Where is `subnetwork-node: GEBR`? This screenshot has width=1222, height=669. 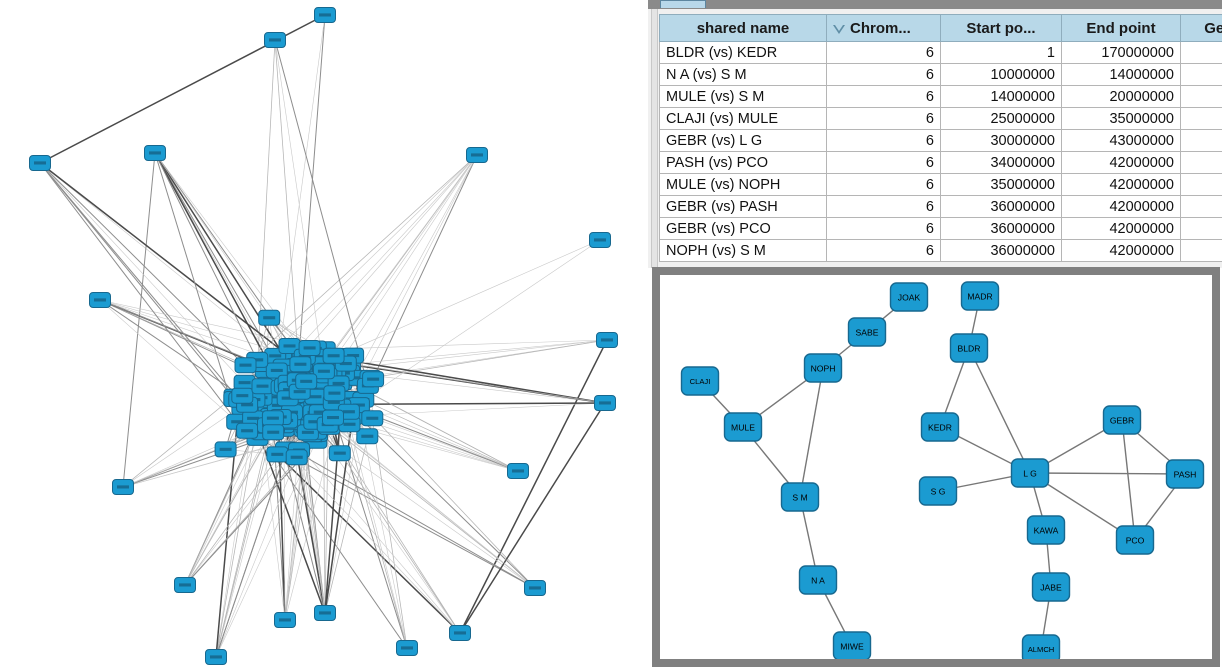 subnetwork-node: GEBR is located at coordinates (1122, 420).